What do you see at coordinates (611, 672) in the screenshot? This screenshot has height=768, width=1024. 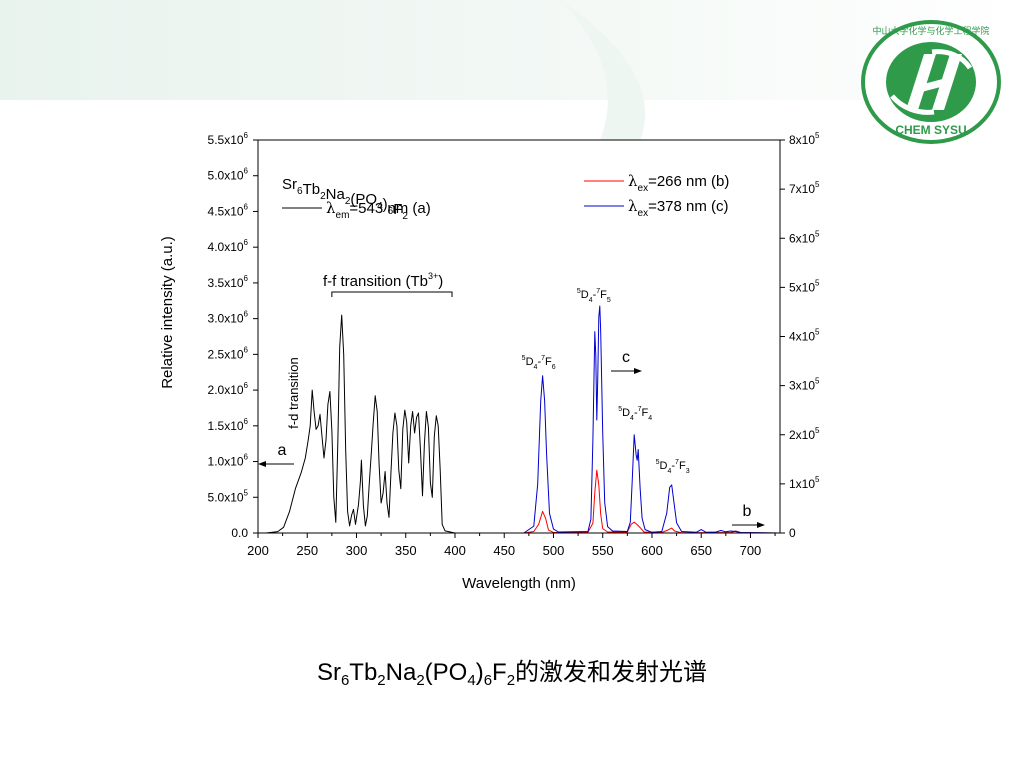 I see `caption-suffix: 的激发和发射光谱` at bounding box center [611, 672].